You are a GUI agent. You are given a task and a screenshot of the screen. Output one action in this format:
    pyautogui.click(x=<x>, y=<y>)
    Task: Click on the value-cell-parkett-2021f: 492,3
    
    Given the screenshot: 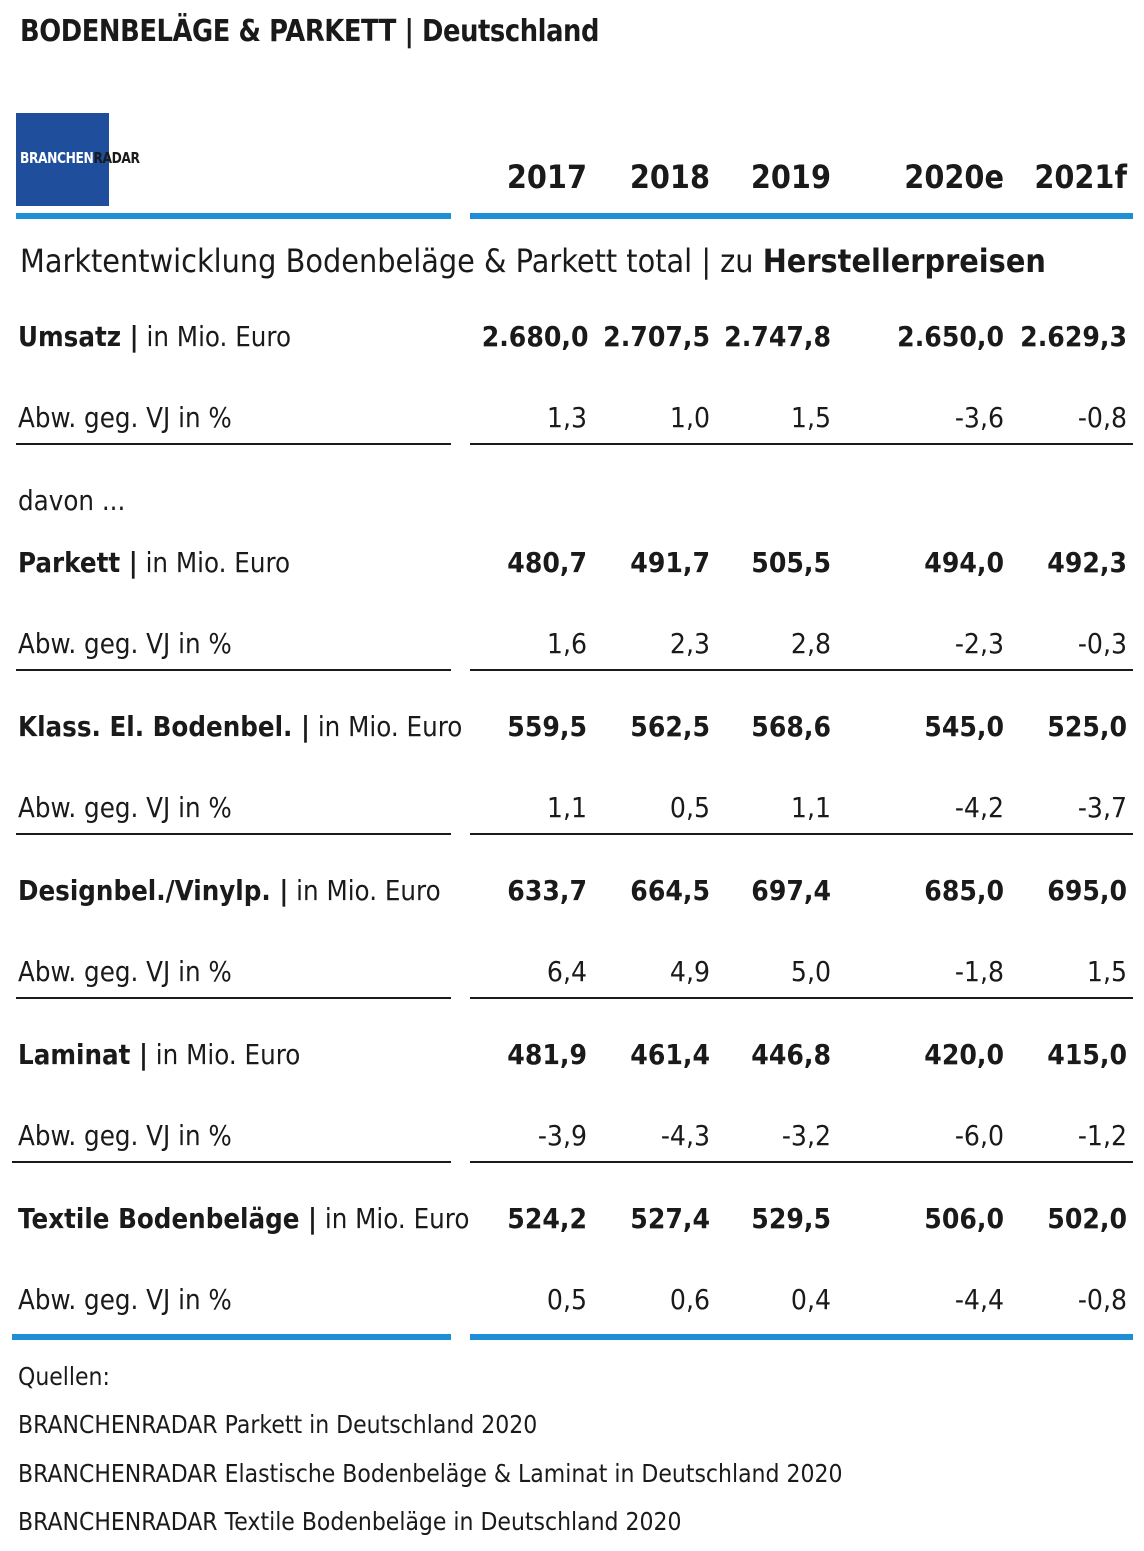 What is the action you would take?
    pyautogui.click(x=1087, y=562)
    